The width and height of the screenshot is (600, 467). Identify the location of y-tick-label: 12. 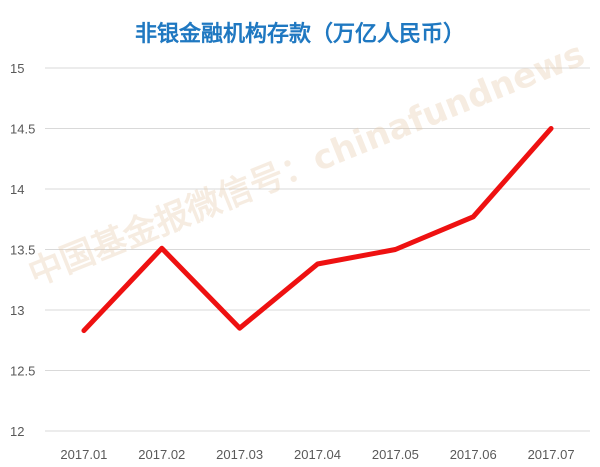
(17, 431).